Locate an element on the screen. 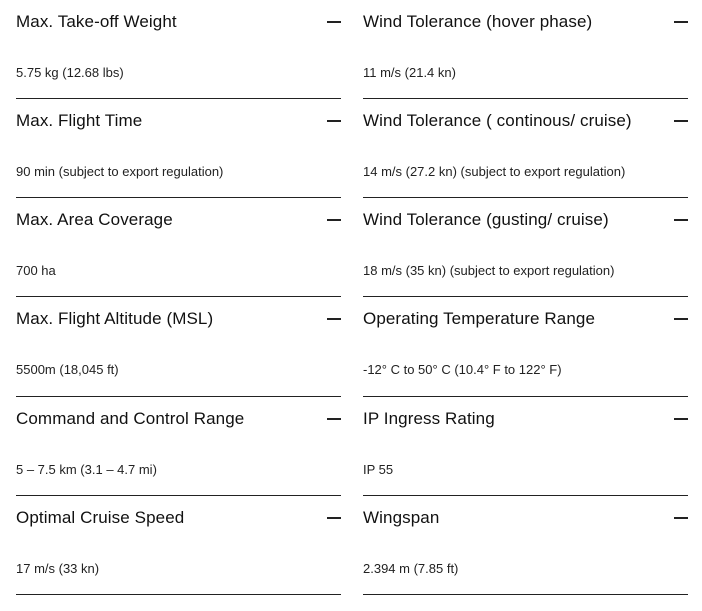  spec-accordion-item: Wingspan 2.394 m (7.85 ft) is located at coordinates (525, 545).